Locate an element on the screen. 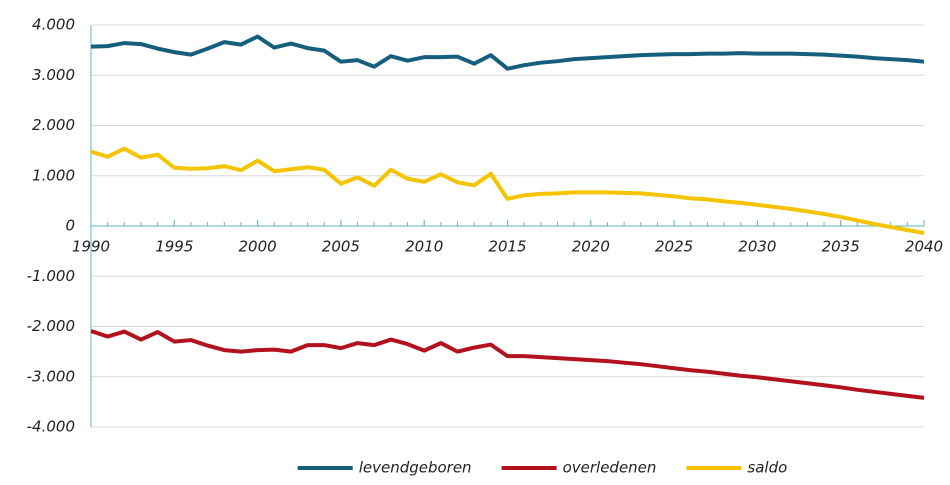  x-tick-label: 1990 is located at coordinates (91, 247).